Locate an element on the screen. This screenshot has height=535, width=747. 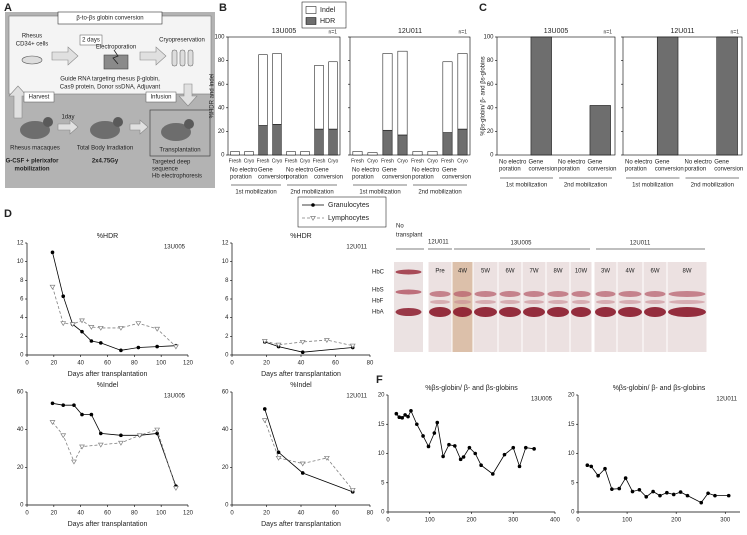
group-label: conversion is located at coordinates (396, 178).